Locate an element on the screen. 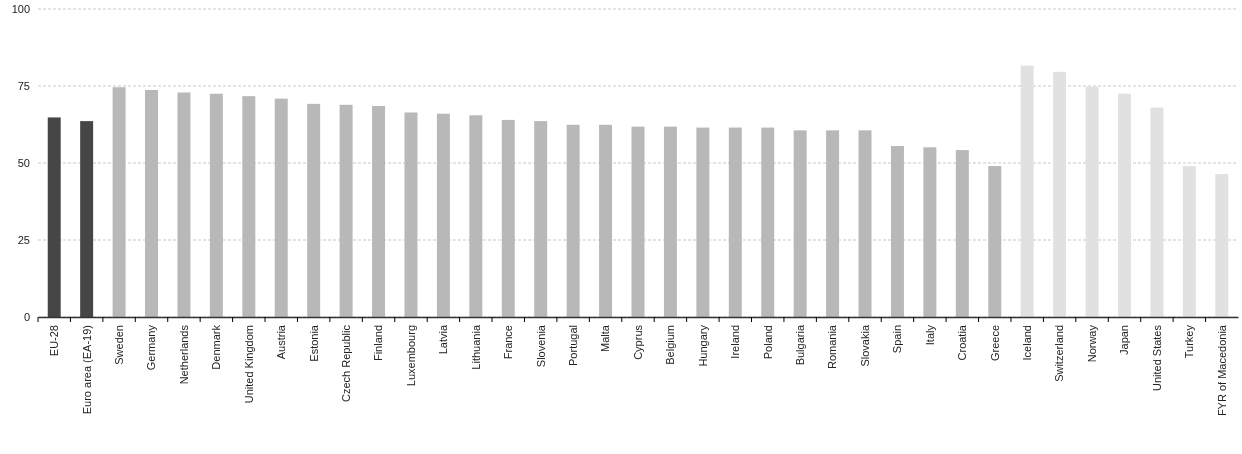 This screenshot has height=454, width=1242. x-tick-label: Latvia is located at coordinates (443, 339).